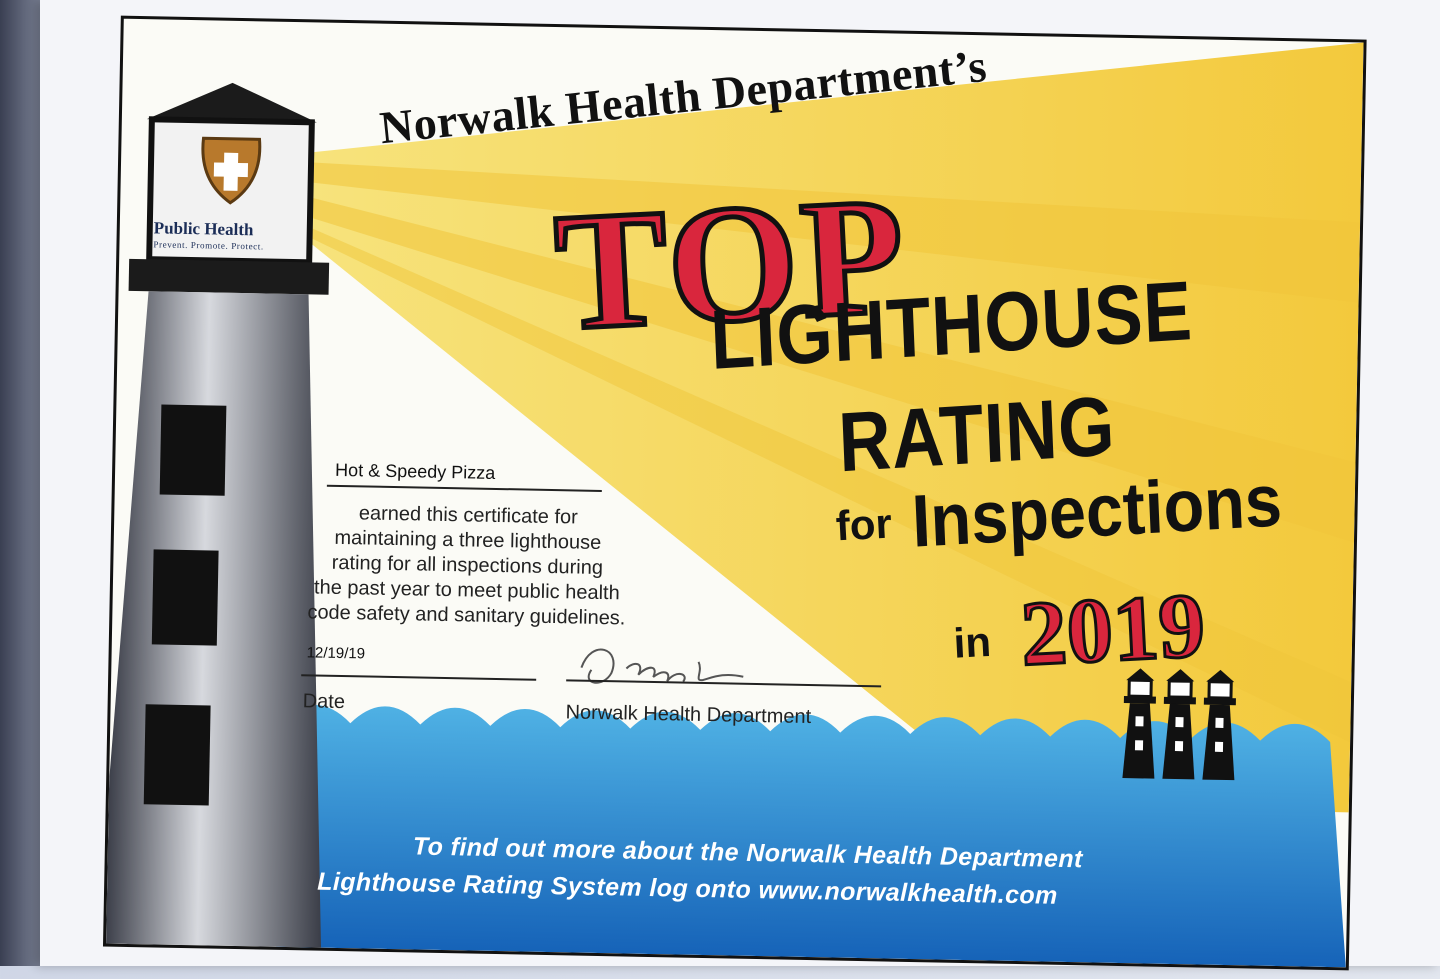 The image size is (1440, 979). What do you see at coordinates (688, 715) in the screenshot?
I see `signature-label: Norwalk Health Department` at bounding box center [688, 715].